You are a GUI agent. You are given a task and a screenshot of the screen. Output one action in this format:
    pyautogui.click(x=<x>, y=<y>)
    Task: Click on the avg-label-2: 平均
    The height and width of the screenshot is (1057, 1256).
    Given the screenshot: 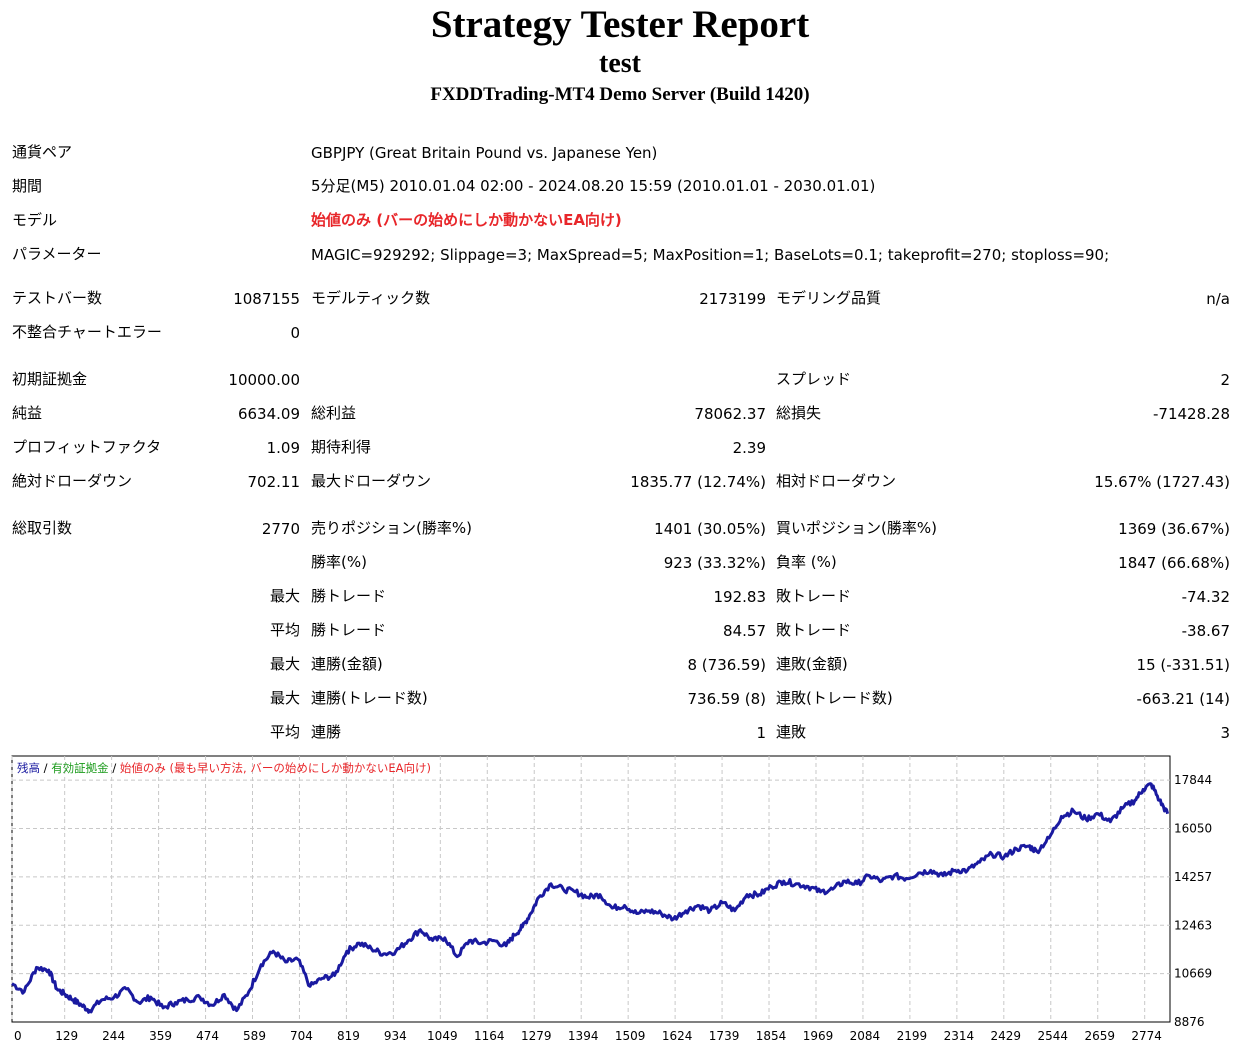 What is the action you would take?
    pyautogui.click(x=284, y=732)
    